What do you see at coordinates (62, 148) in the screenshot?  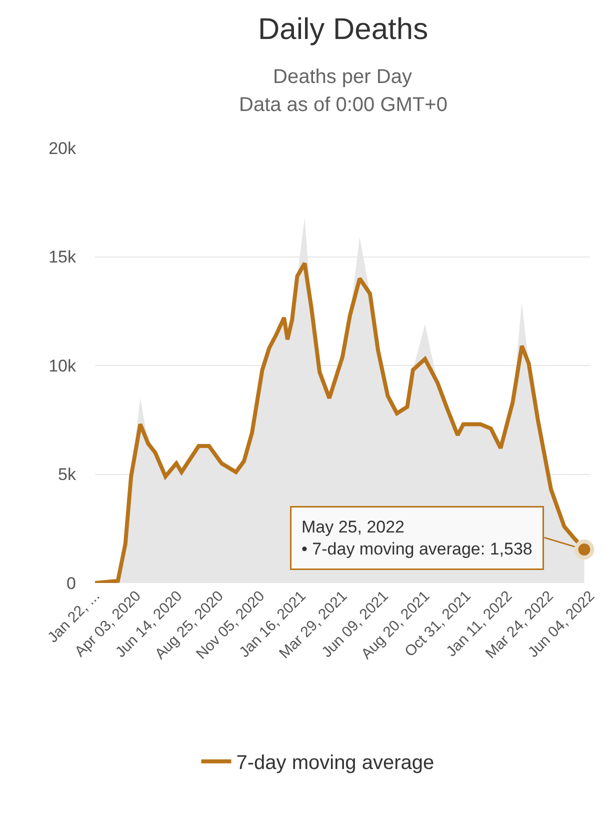 I see `y-tick-label: 20k` at bounding box center [62, 148].